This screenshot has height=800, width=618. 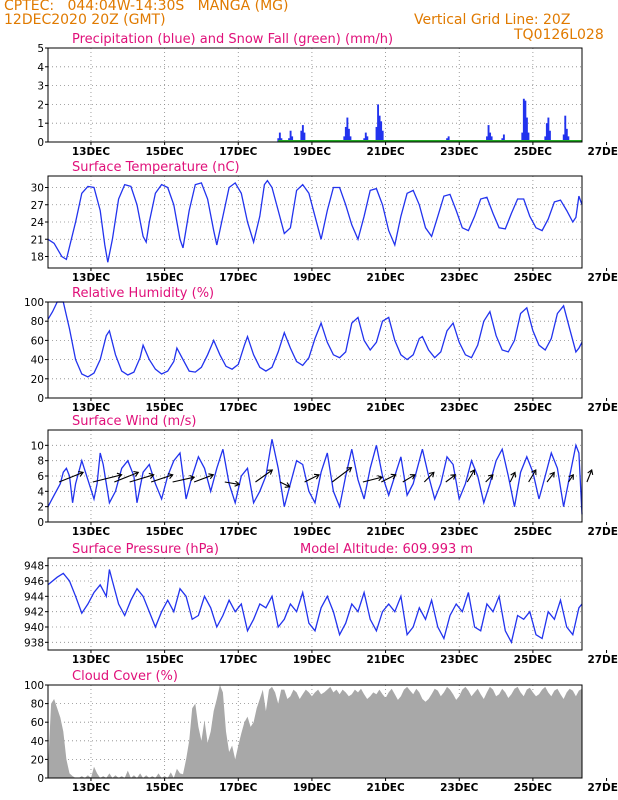 I want to click on panel-title: Cloud Cover (%), so click(x=125, y=676).